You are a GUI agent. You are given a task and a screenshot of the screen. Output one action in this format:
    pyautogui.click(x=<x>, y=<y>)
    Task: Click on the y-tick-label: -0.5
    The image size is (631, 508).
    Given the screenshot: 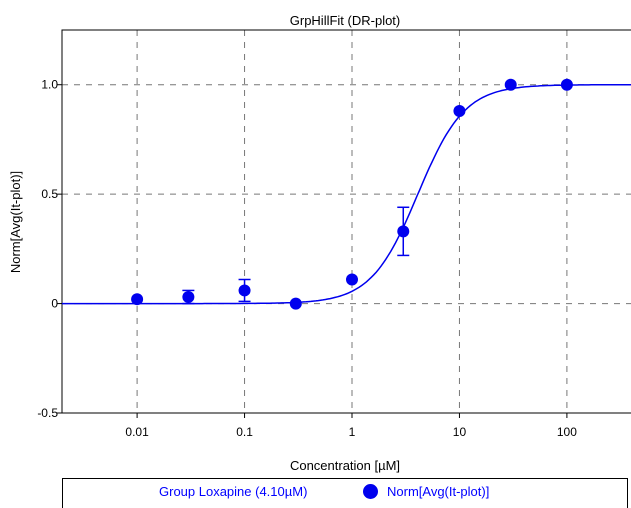 What is the action you would take?
    pyautogui.click(x=47, y=413)
    